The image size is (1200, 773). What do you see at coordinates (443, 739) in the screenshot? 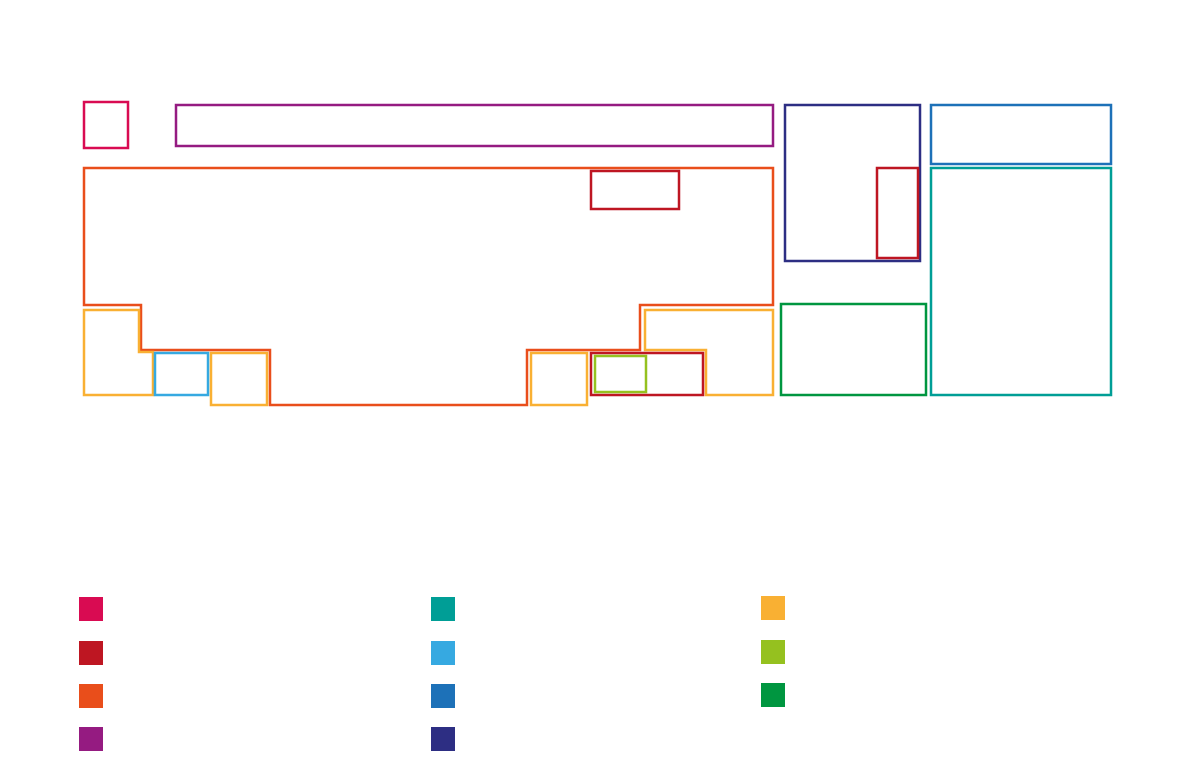
I see `legend-swatch-navy` at bounding box center [443, 739].